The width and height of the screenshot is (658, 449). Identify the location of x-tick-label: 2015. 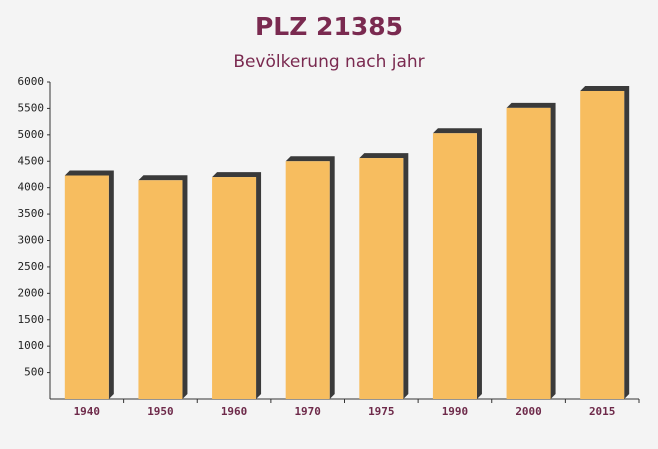
(602, 411).